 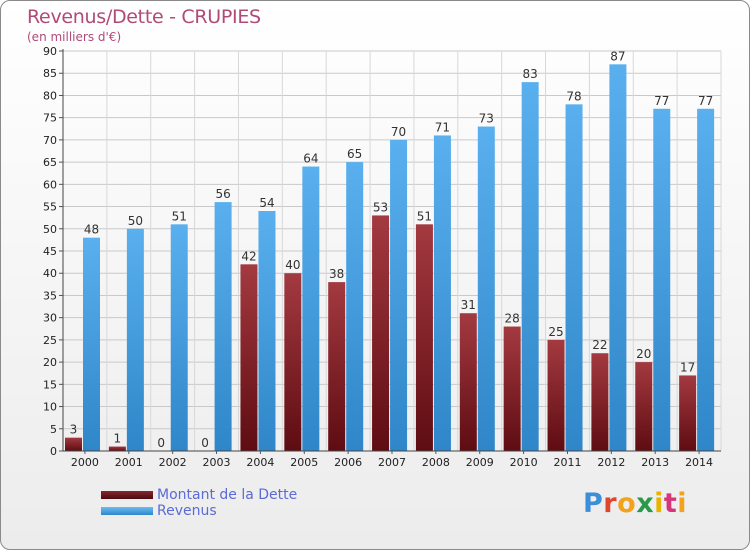 What do you see at coordinates (512, 319) in the screenshot?
I see `bar-debt-value-label: 28` at bounding box center [512, 319].